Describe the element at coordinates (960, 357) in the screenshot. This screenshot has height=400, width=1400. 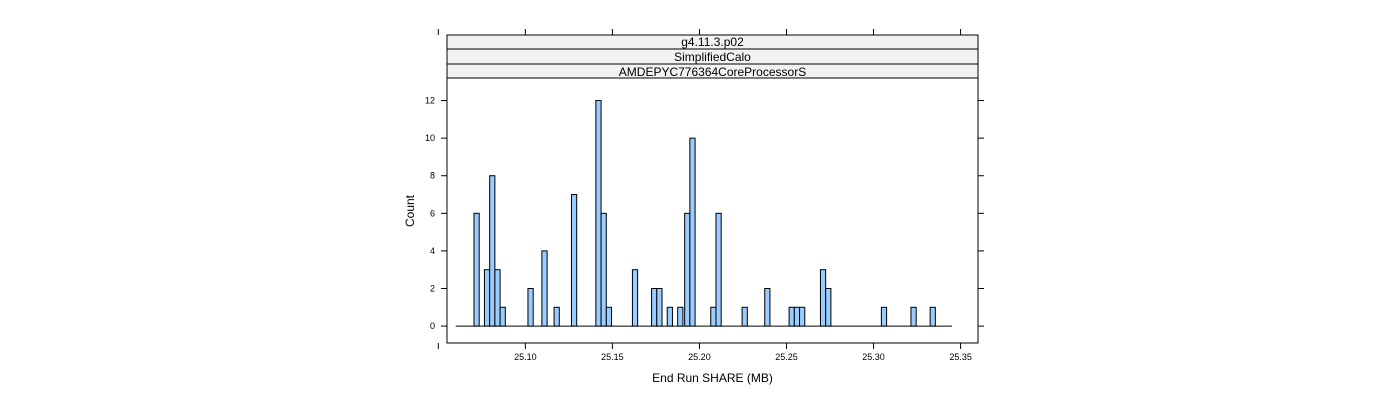
I see `x-tick-label: 25.35` at that location.